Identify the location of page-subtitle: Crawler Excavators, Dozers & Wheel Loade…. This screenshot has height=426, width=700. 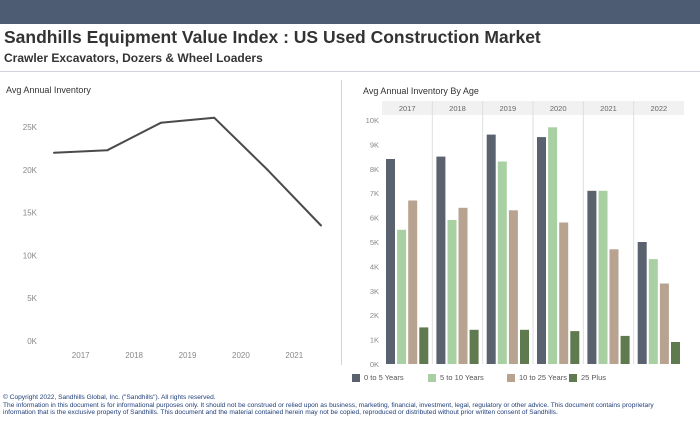
(133, 58).